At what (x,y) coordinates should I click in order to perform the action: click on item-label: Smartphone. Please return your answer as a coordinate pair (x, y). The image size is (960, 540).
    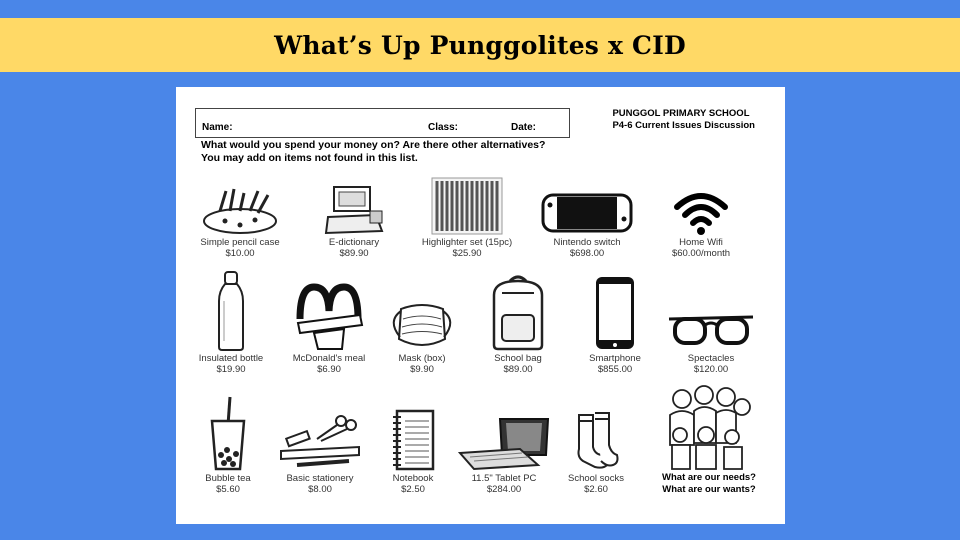
    Looking at the image, I should click on (615, 358).